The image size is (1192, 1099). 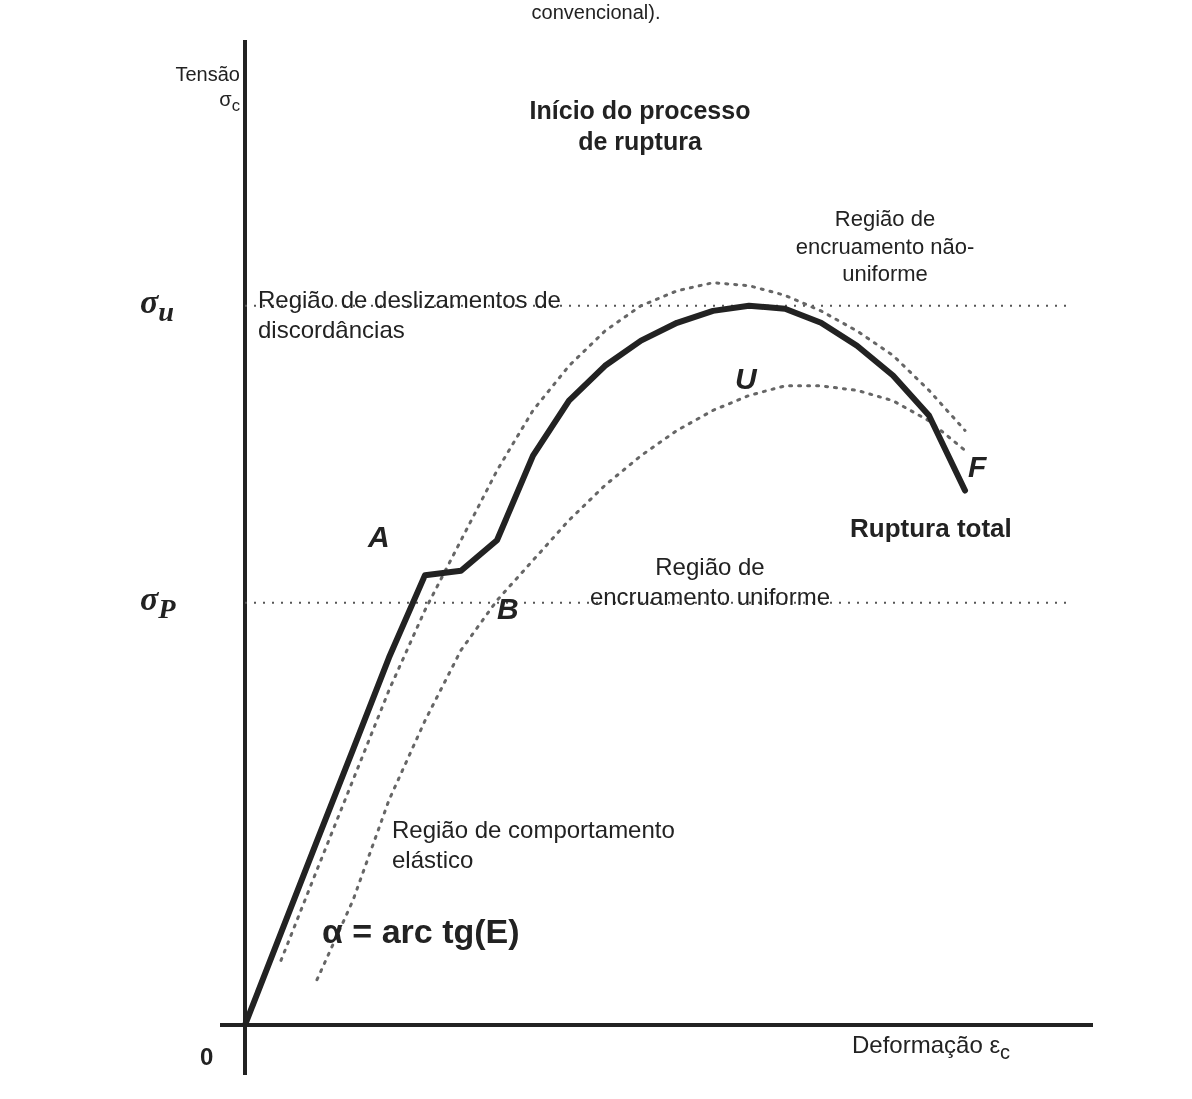 What do you see at coordinates (885, 246) in the screenshot?
I see `annotation: Região de encruamento não-uniforme` at bounding box center [885, 246].